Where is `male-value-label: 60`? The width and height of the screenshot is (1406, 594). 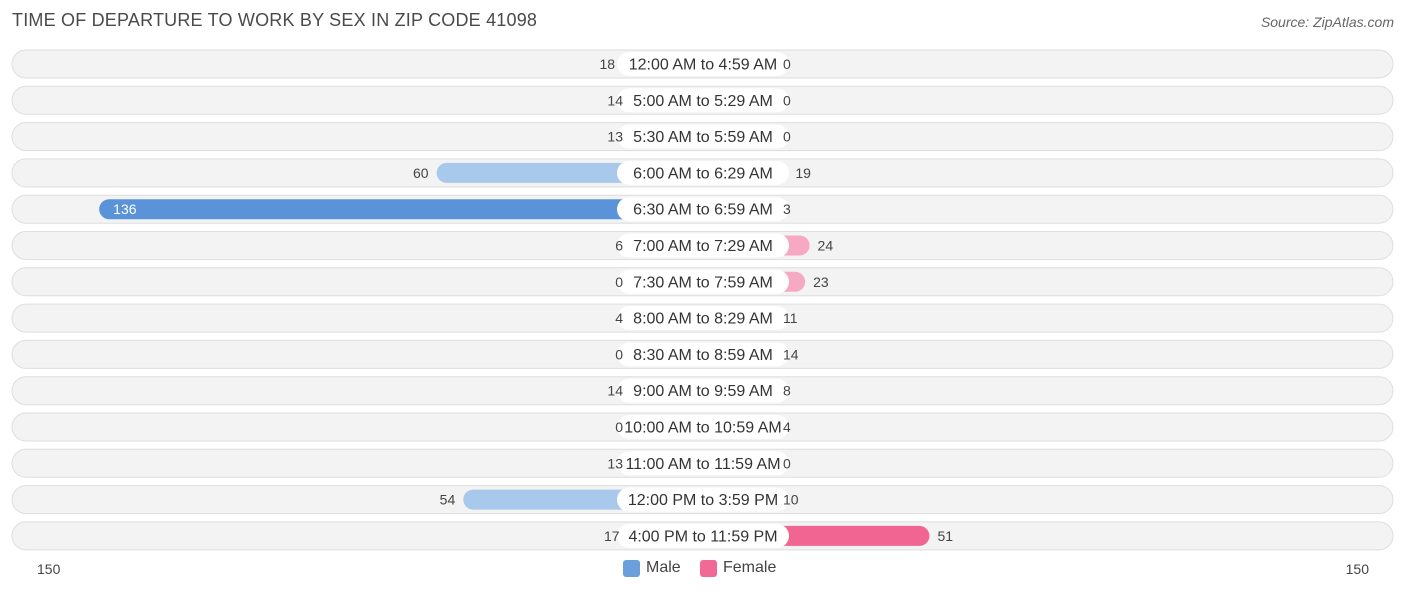
male-value-label: 60 is located at coordinates (421, 173).